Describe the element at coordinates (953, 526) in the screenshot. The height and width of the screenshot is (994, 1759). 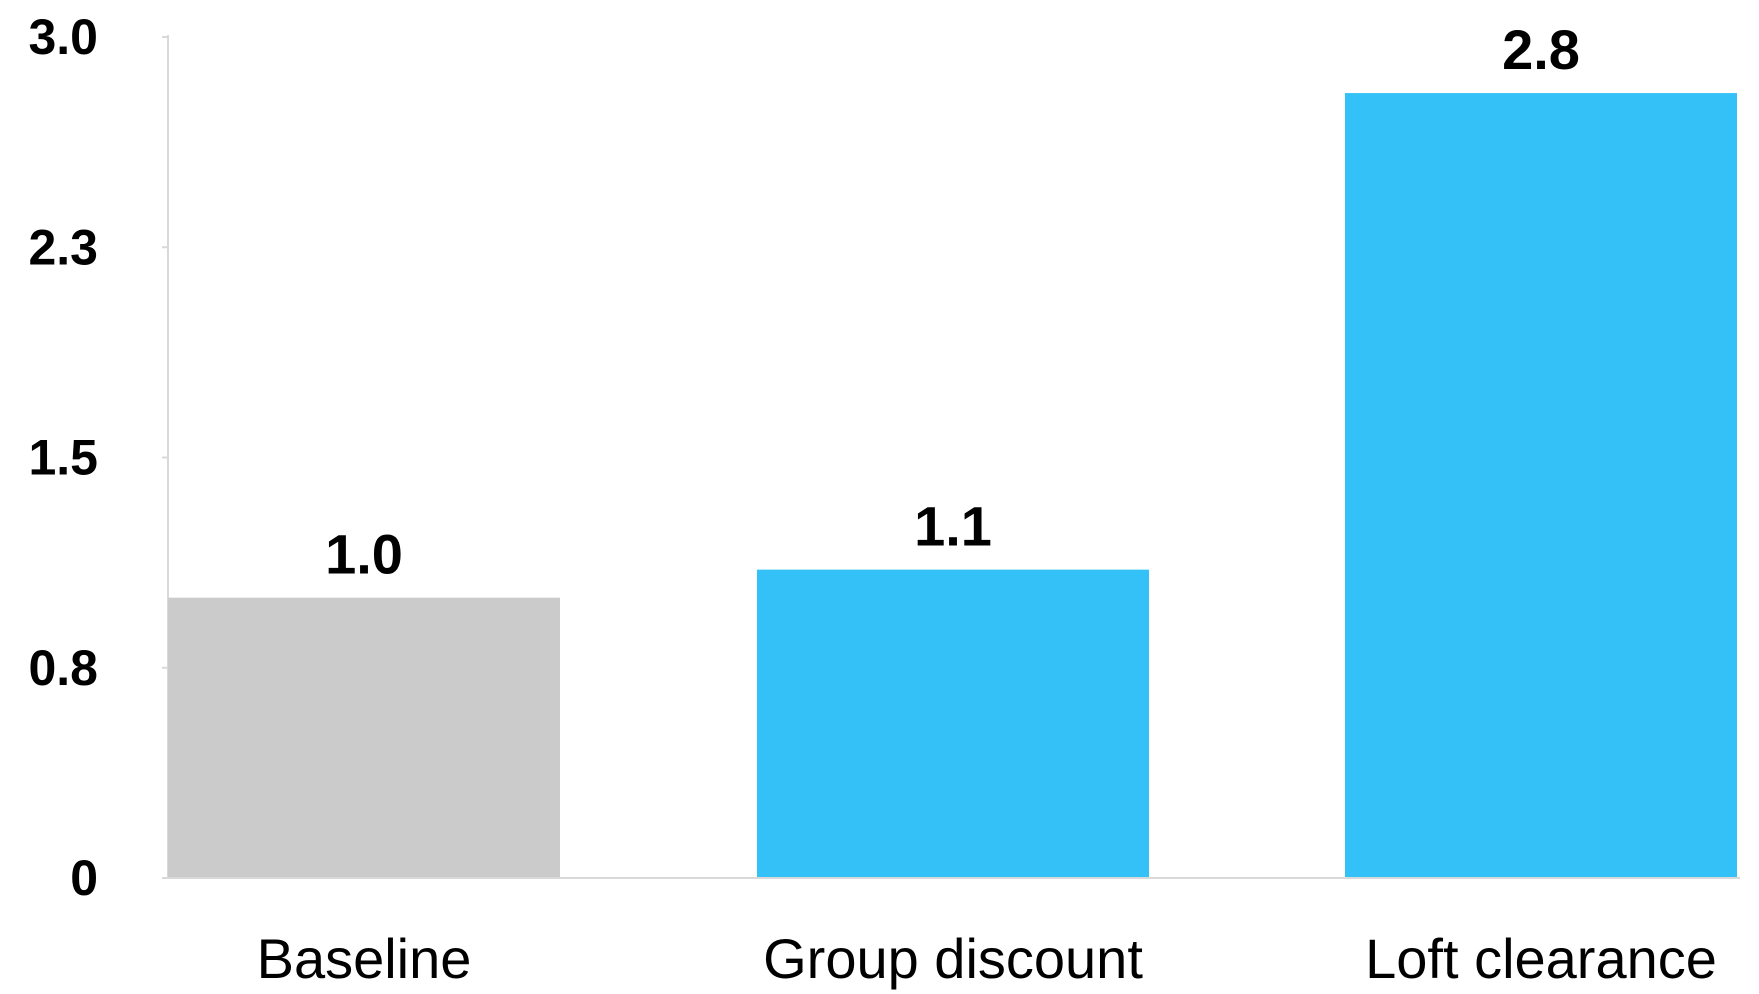
I see `data-label: 1.1` at that location.